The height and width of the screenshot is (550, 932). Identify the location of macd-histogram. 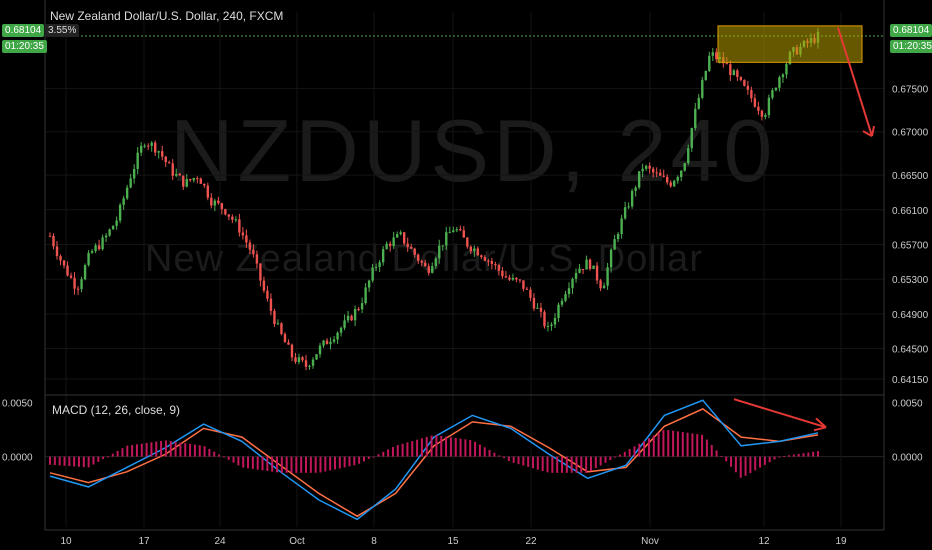
(434, 454).